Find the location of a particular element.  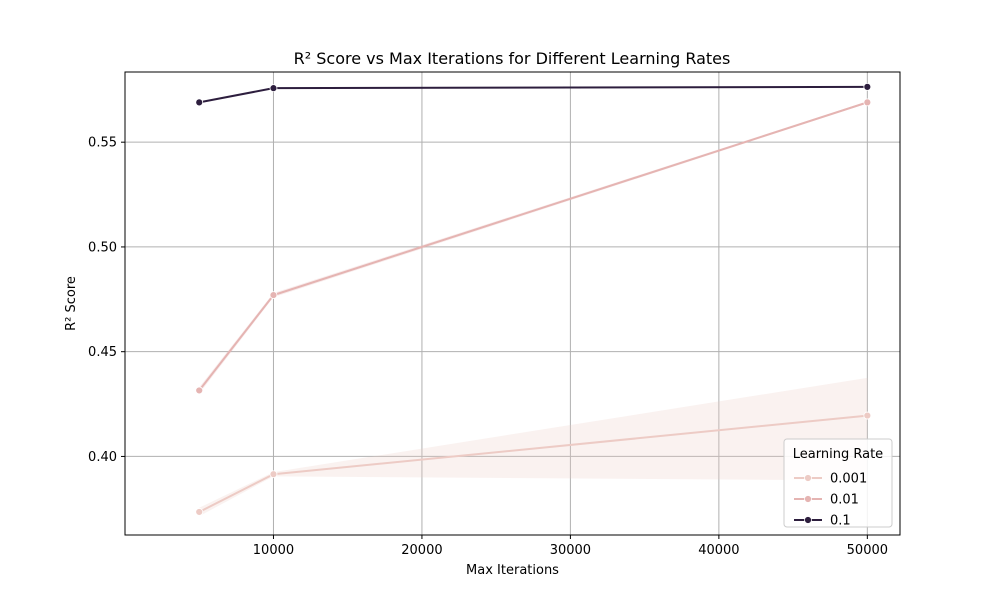

legend-items: 0.001 0.01 0.1 is located at coordinates (830, 500).